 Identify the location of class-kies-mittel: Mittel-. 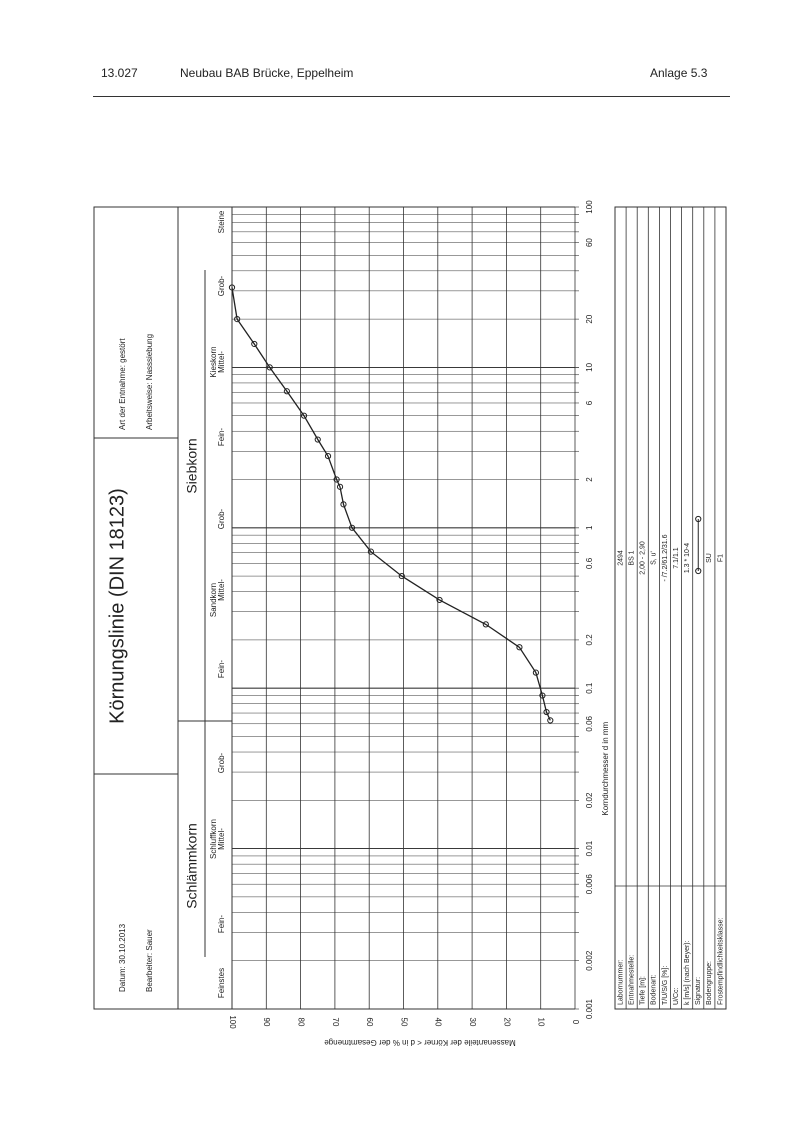
(221, 362).